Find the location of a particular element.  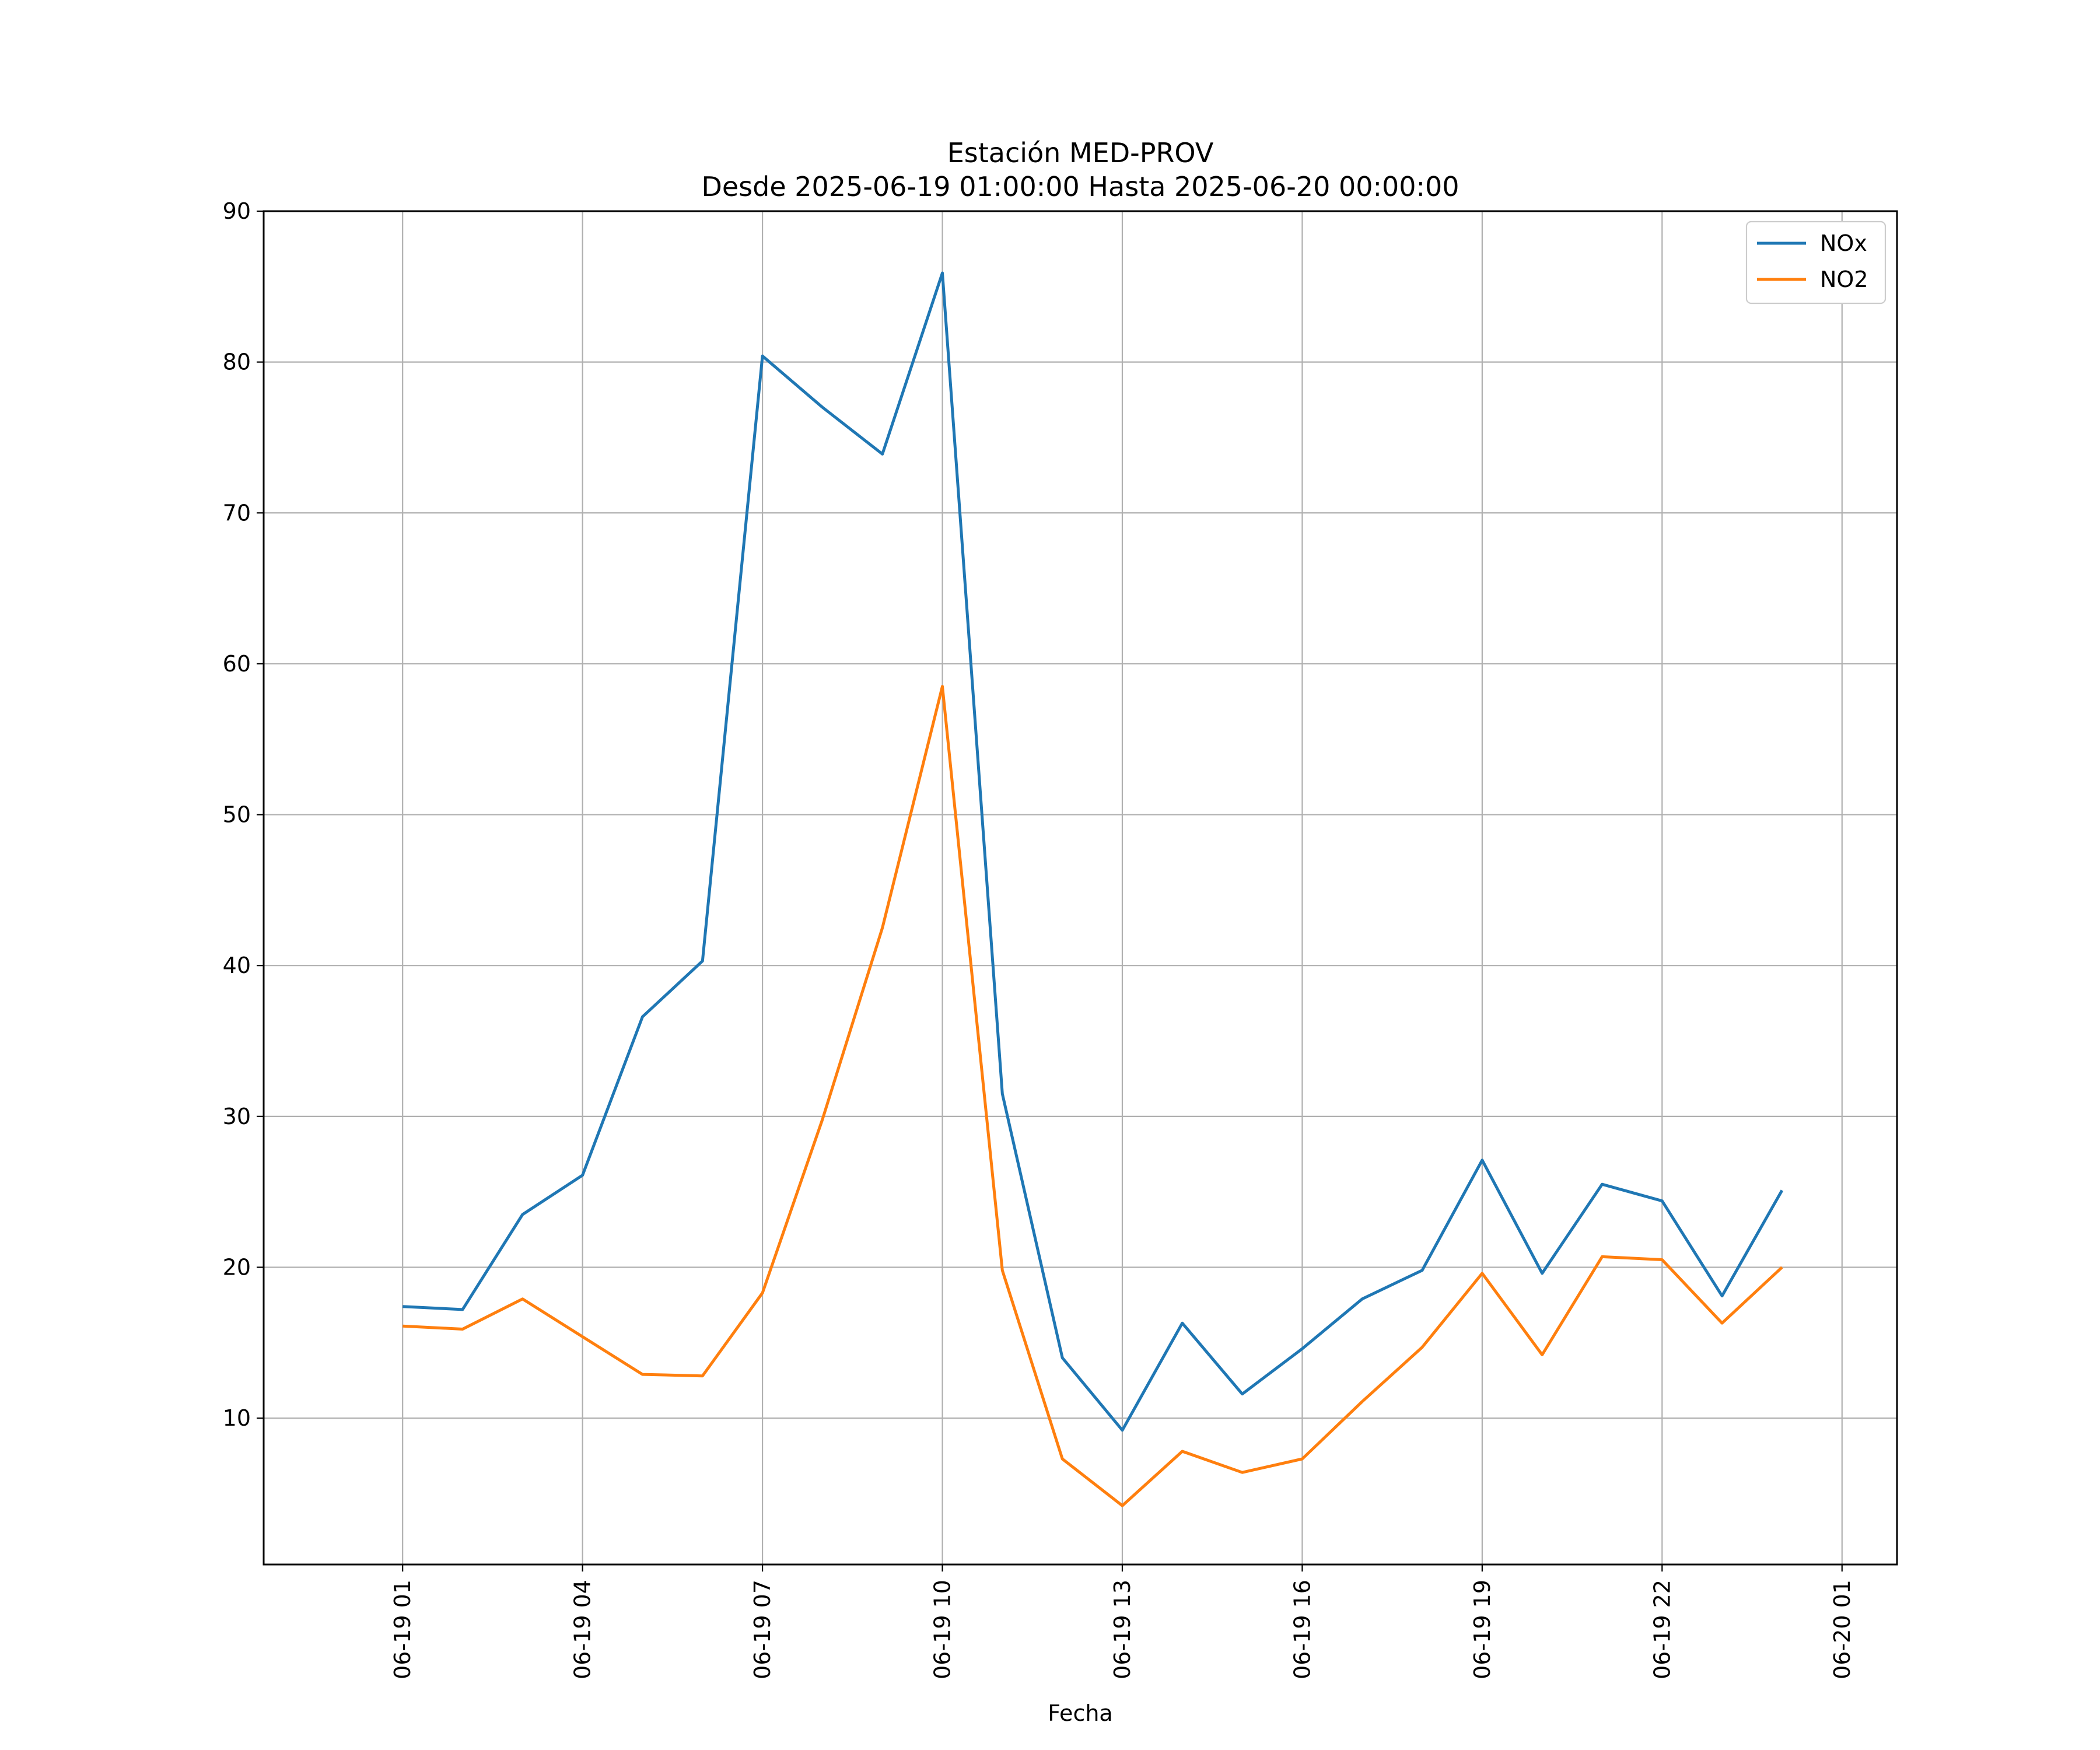

x-tick-label: 06-20 01 is located at coordinates (1842, 1629).